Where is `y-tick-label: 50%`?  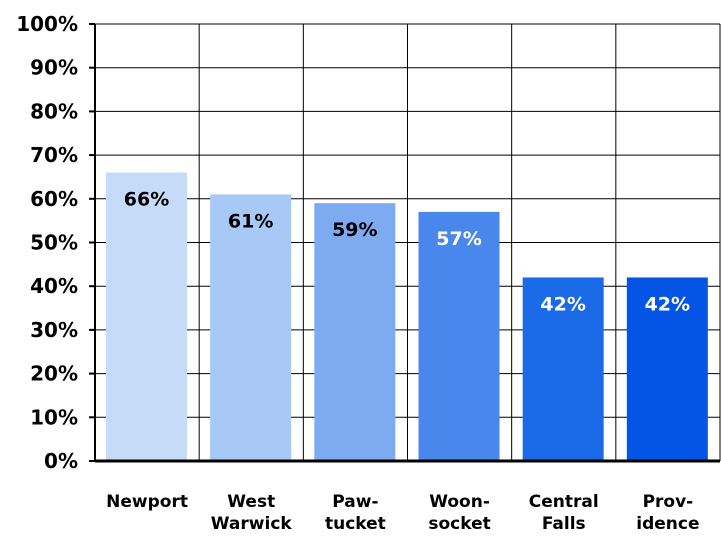
y-tick-label: 50% is located at coordinates (54, 243).